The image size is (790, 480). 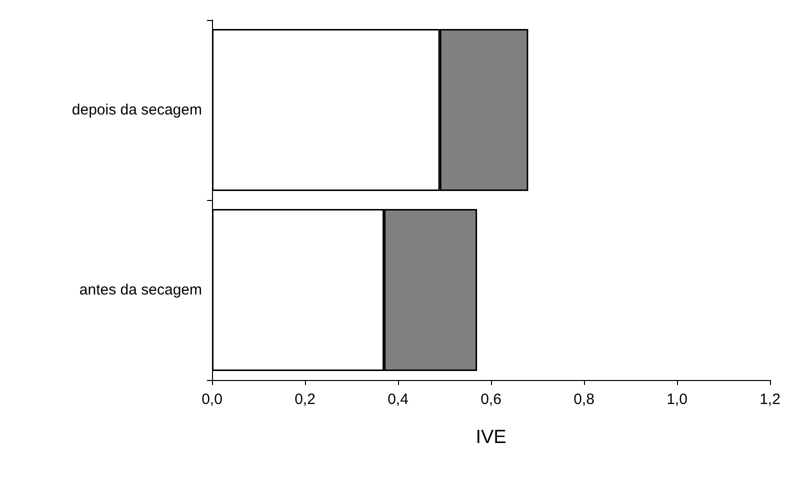 What do you see at coordinates (398, 399) in the screenshot?
I see `x-tick-label: 0,4` at bounding box center [398, 399].